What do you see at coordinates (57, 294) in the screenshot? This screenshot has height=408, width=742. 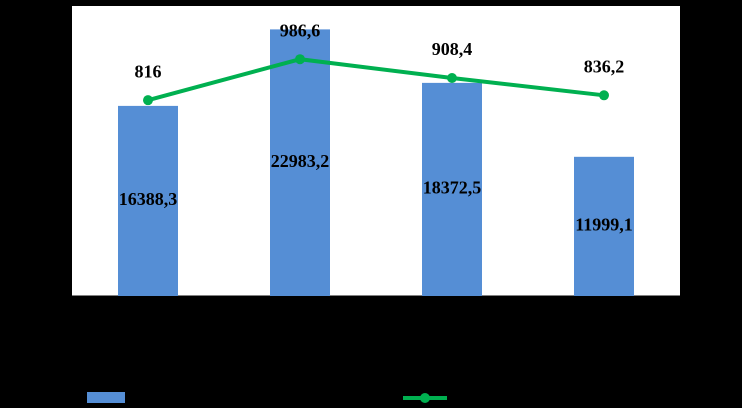 I see `y-tick-label: 0` at bounding box center [57, 294].